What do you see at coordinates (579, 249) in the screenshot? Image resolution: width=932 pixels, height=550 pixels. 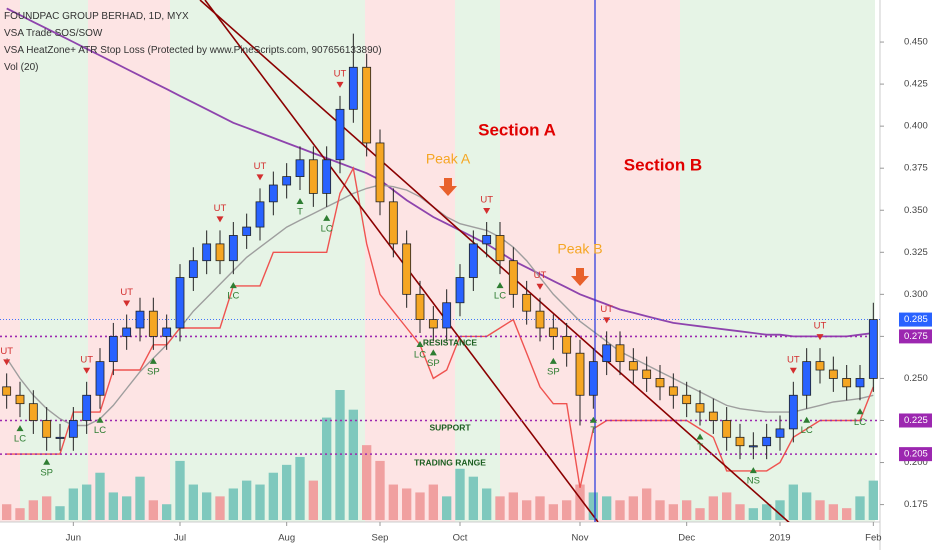 I see `annotation: Peak B` at bounding box center [579, 249].